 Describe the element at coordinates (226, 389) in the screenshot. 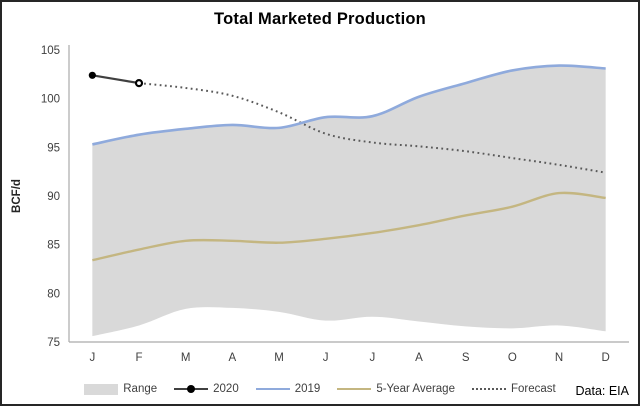

I see `legend-label-2020: 2020` at that location.